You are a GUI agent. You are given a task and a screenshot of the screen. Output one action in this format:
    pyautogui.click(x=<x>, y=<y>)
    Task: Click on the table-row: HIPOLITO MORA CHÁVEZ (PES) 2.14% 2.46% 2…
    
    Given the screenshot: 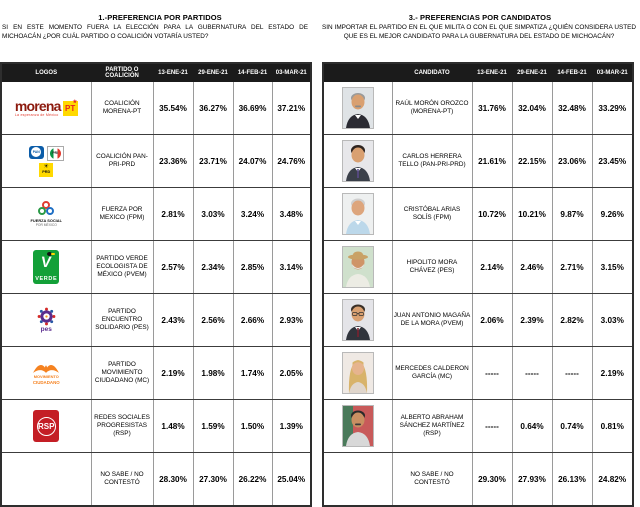 What is the action you would take?
    pyautogui.click(x=478, y=267)
    